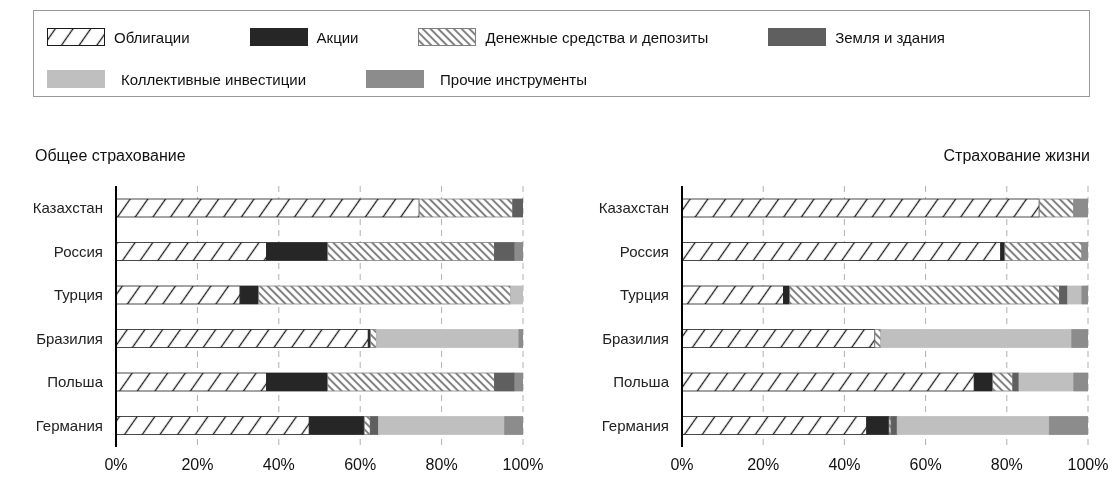 Image resolution: width=1112 pixels, height=478 pixels. I want to click on chart-title: Общее страхование, so click(110, 156).